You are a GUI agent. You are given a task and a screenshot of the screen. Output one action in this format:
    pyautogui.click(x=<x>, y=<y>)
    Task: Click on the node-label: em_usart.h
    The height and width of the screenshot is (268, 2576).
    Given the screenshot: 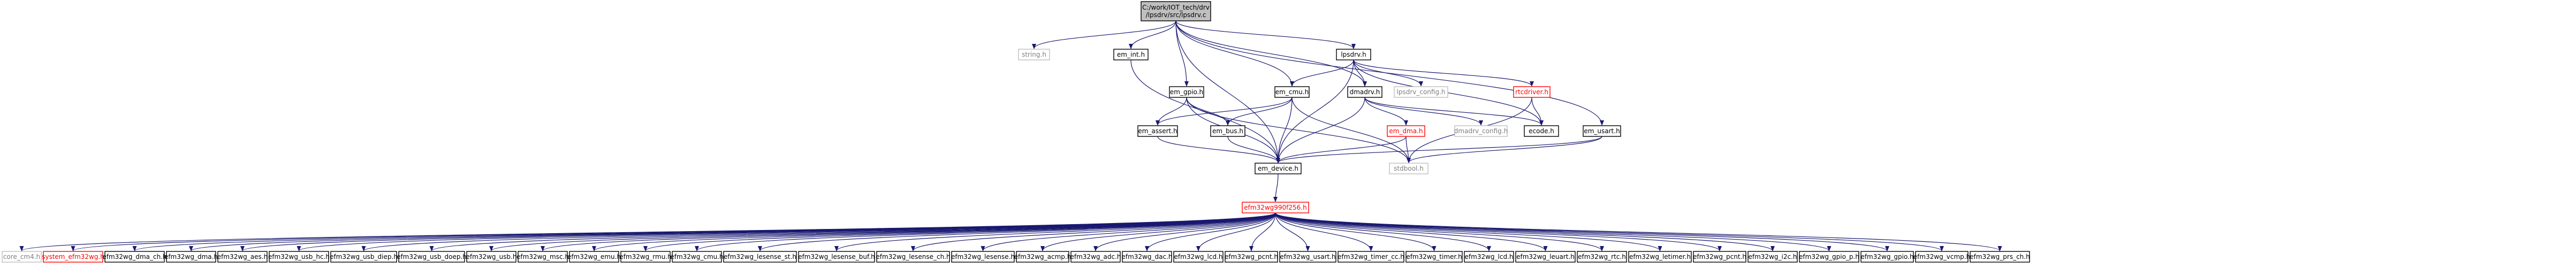 What is the action you would take?
    pyautogui.click(x=1602, y=131)
    